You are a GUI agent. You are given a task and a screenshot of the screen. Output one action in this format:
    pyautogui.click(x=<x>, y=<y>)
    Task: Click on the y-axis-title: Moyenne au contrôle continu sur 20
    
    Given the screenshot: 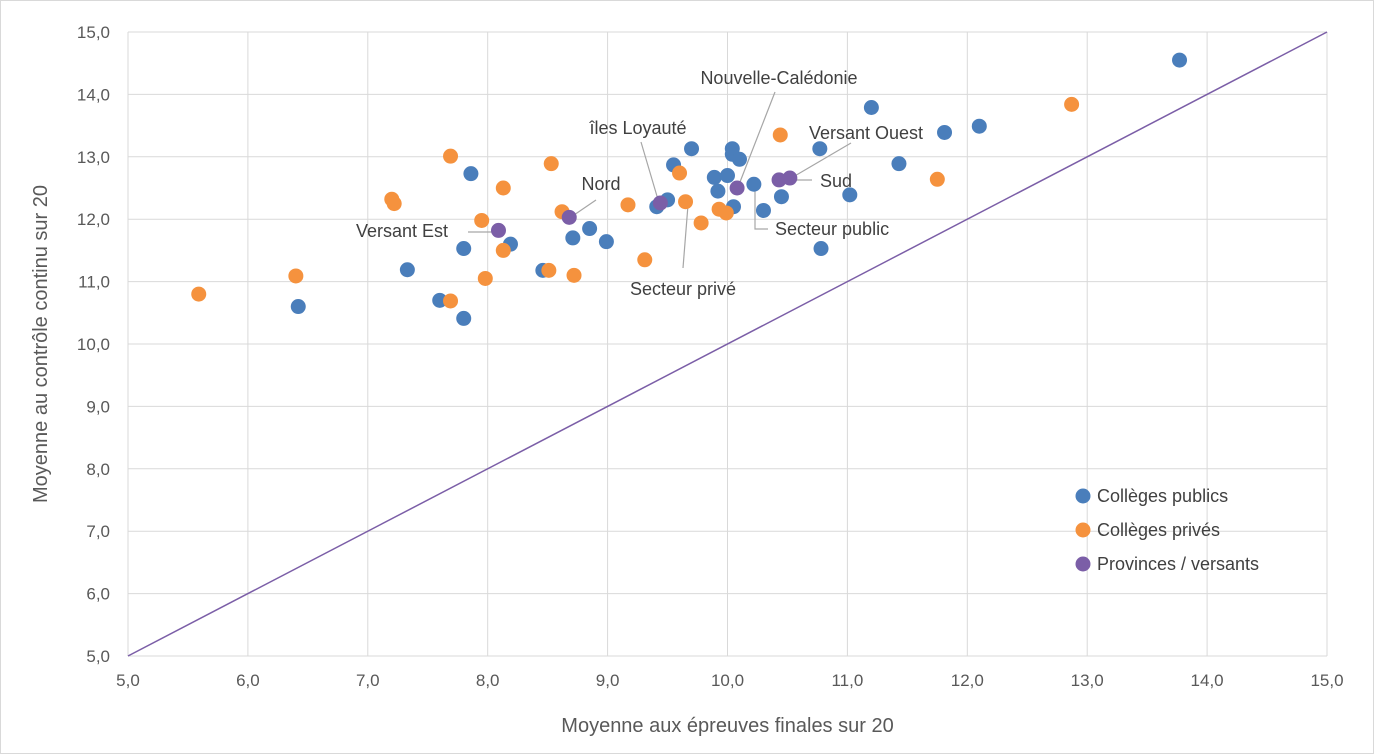 What is the action you would take?
    pyautogui.click(x=41, y=344)
    